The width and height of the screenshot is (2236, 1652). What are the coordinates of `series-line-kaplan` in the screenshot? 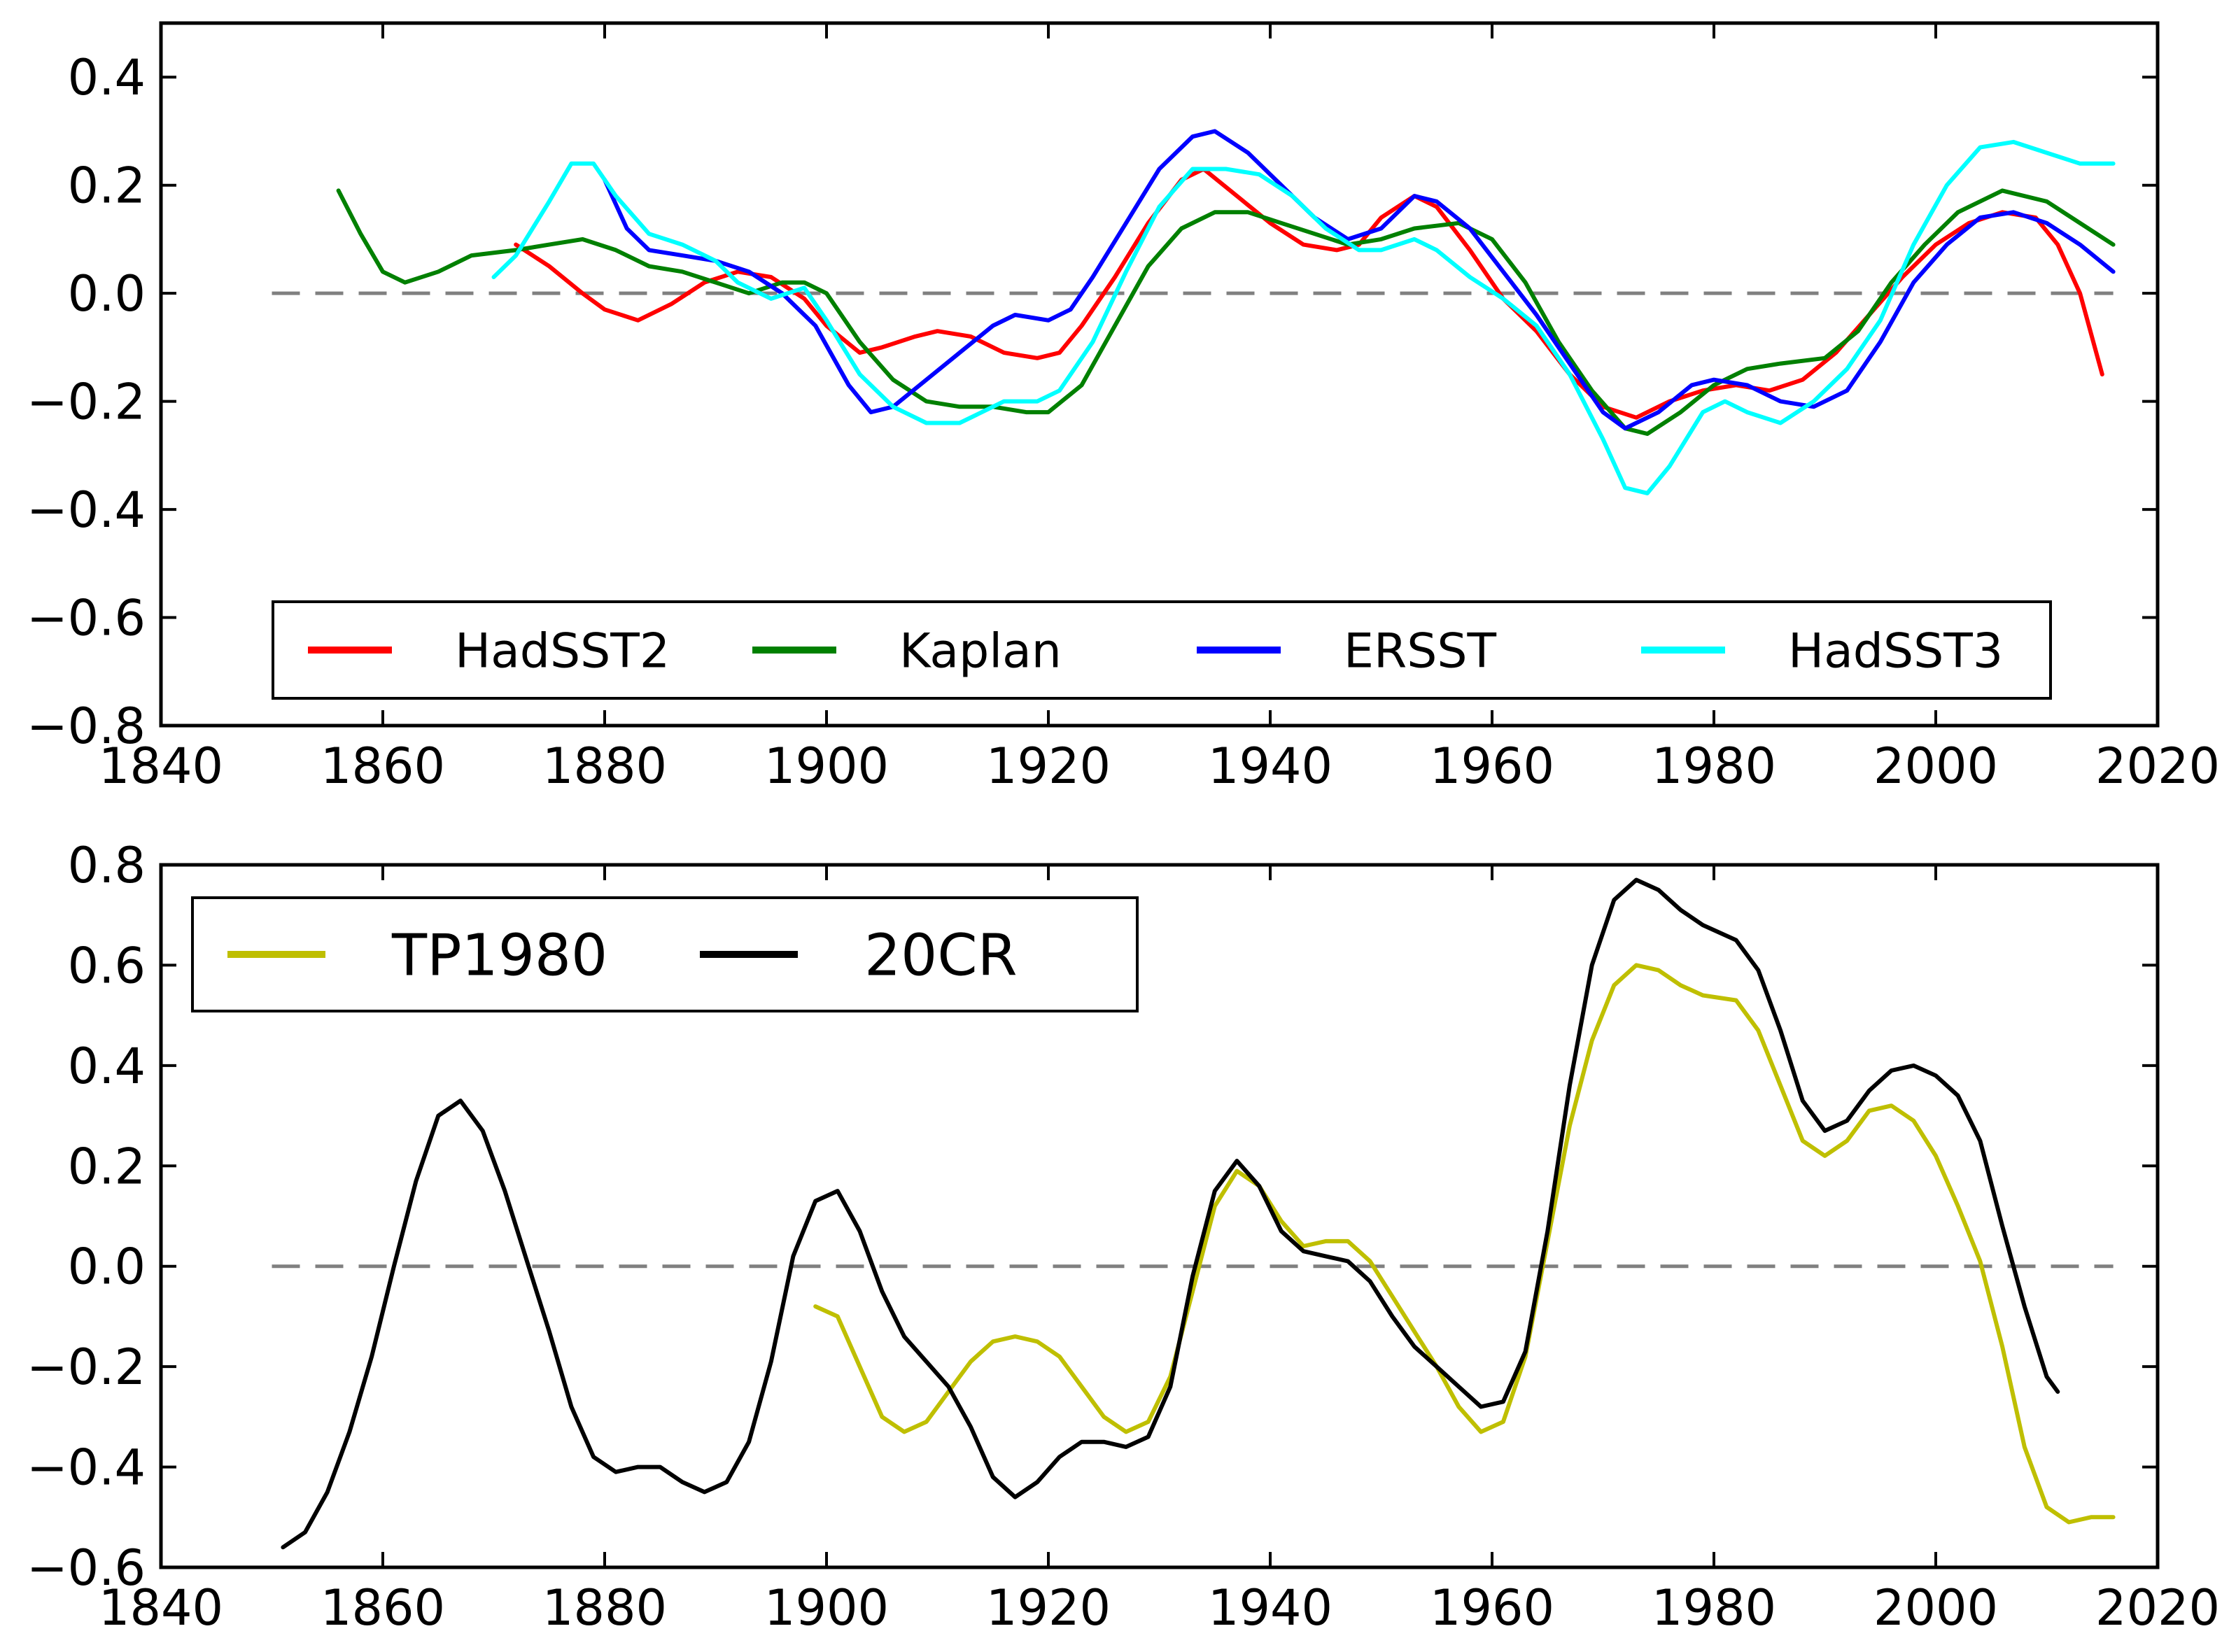 It's located at (1226, 312).